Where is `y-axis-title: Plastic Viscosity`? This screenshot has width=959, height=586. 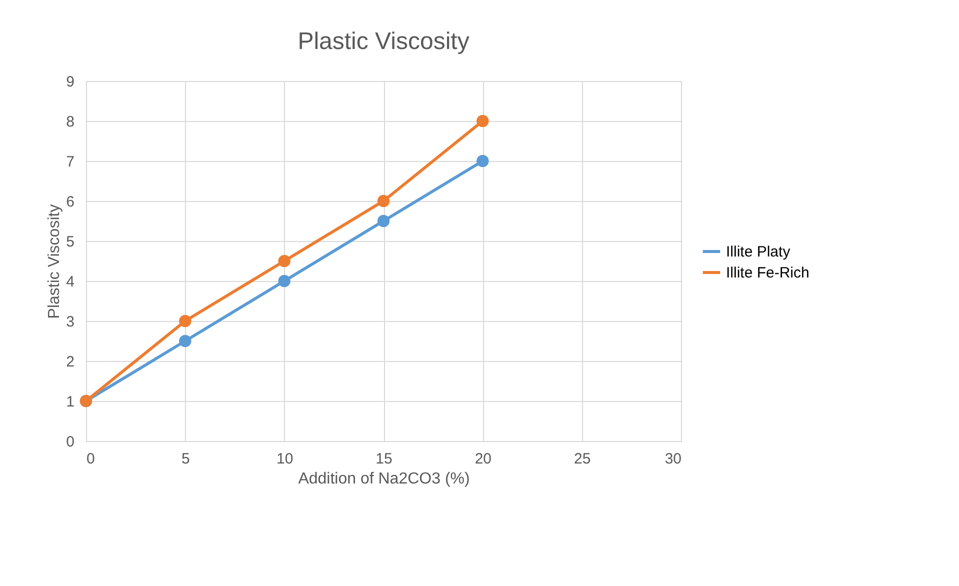
y-axis-title: Plastic Viscosity is located at coordinates (55, 261).